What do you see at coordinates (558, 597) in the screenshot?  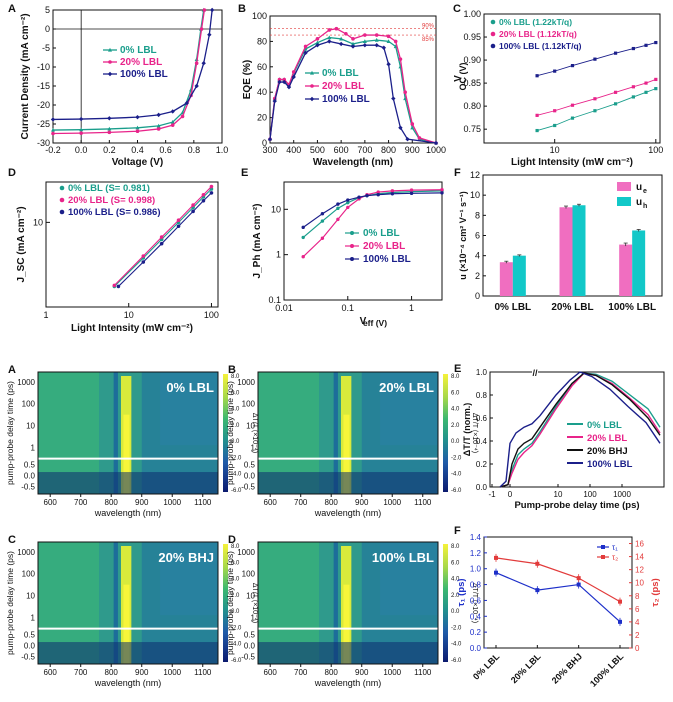 I see `tau-line` at bounding box center [558, 597].